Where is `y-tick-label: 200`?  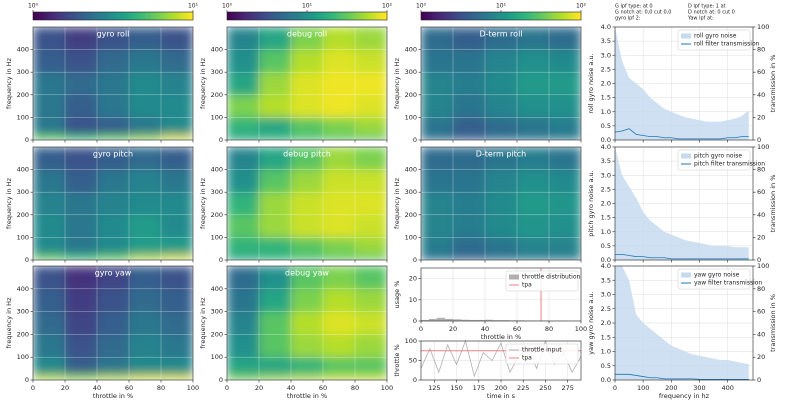
y-tick-label: 200 is located at coordinates (23, 215).